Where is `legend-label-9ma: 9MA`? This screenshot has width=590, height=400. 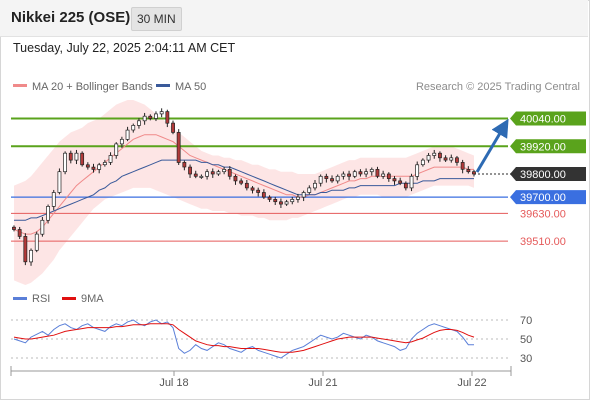
legend-label-9ma: 9MA is located at coordinates (92, 299).